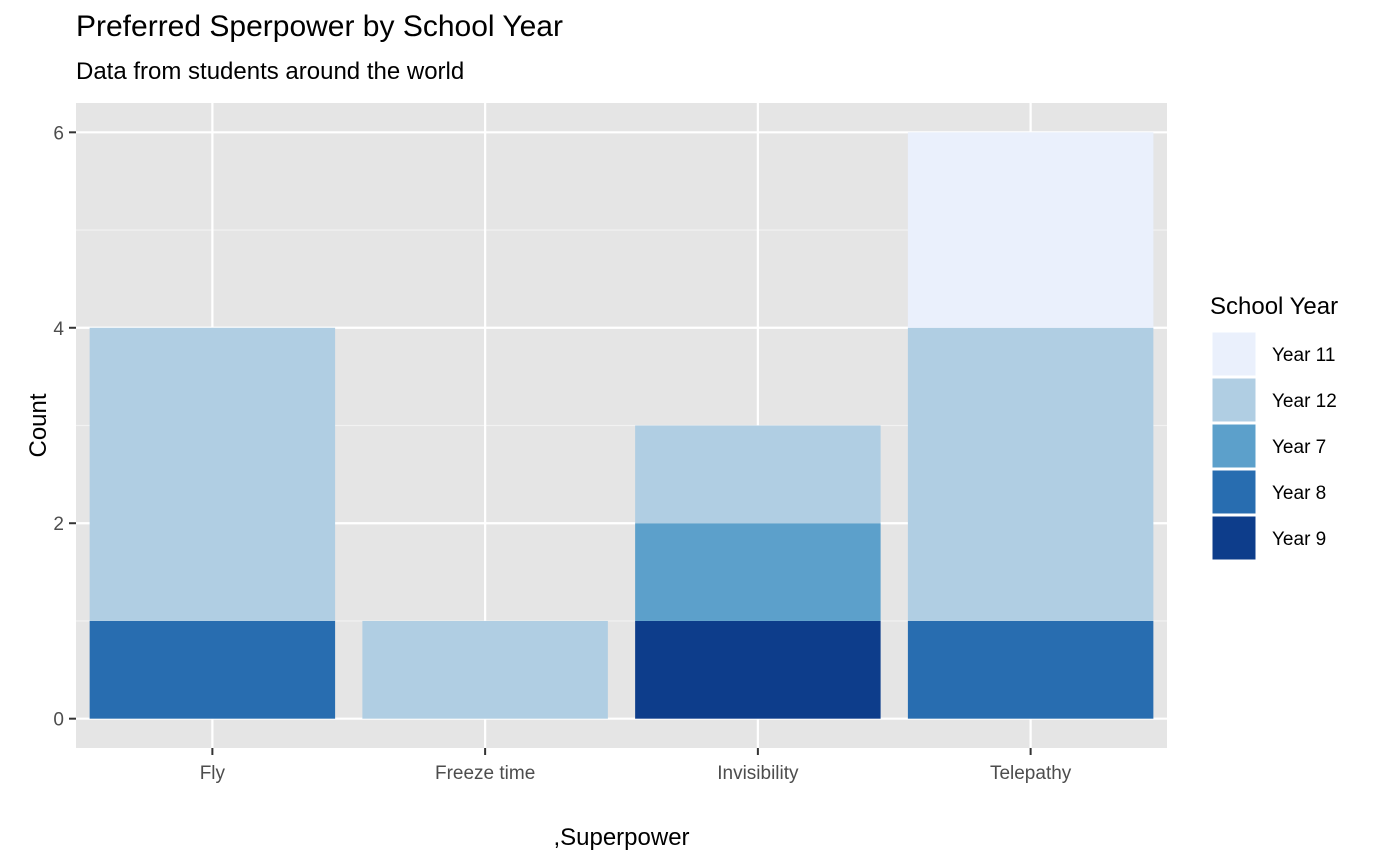 This screenshot has height=865, width=1400. I want to click on legend-label: Year 9, so click(1299, 539).